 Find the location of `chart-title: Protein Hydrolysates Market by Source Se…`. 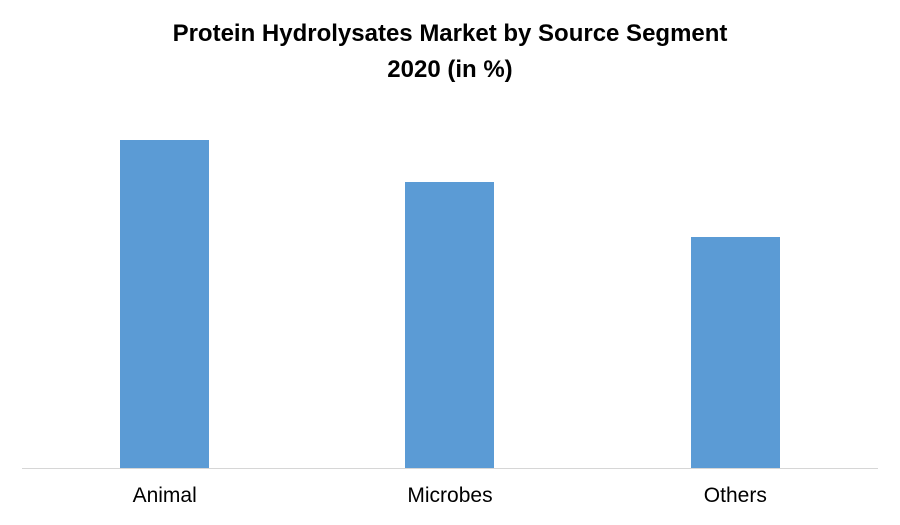

chart-title: Protein Hydrolysates Market by Source Se… is located at coordinates (450, 52).